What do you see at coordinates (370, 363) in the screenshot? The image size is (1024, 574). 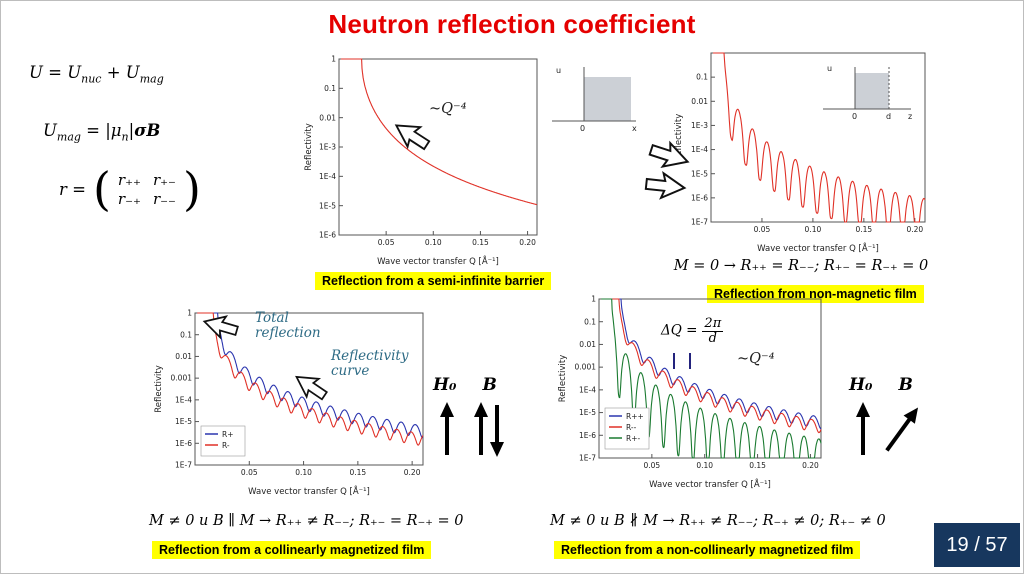 I see `annotation-reflectivity-curve: Reflectivity curve` at bounding box center [370, 363].